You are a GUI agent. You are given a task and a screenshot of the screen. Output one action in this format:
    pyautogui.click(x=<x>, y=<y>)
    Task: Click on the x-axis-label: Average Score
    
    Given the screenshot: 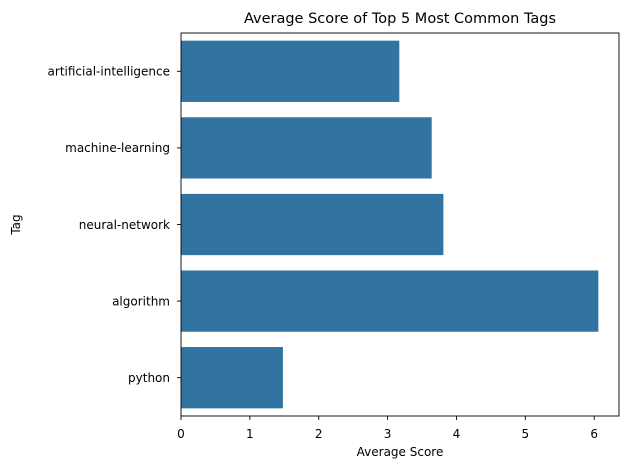 What is the action you would take?
    pyautogui.click(x=400, y=452)
    